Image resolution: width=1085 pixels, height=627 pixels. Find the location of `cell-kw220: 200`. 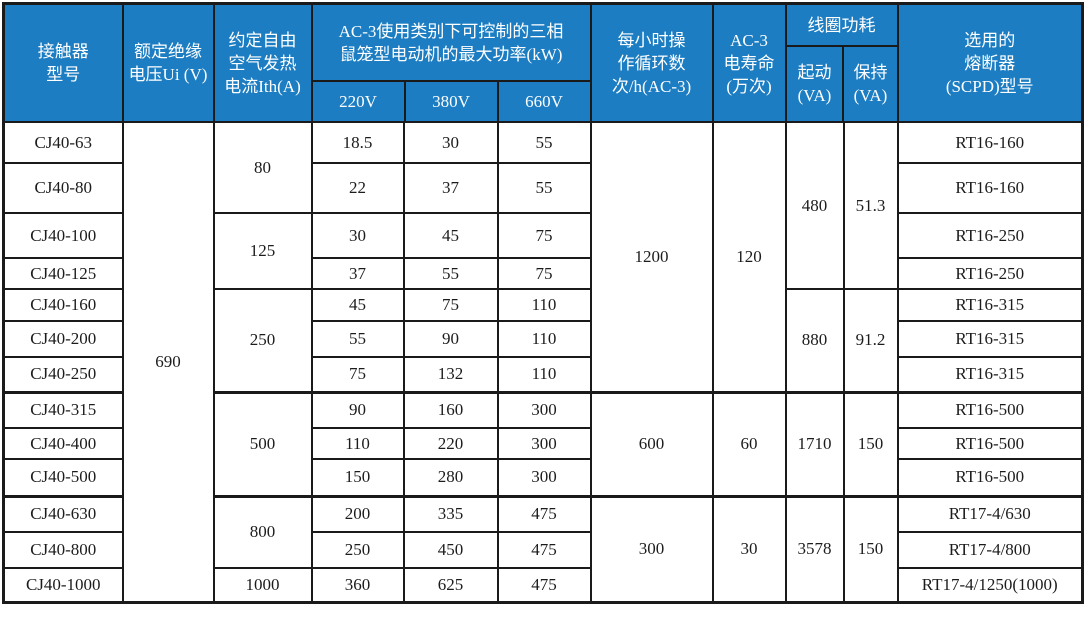

cell-kw220: 200 is located at coordinates (357, 513).